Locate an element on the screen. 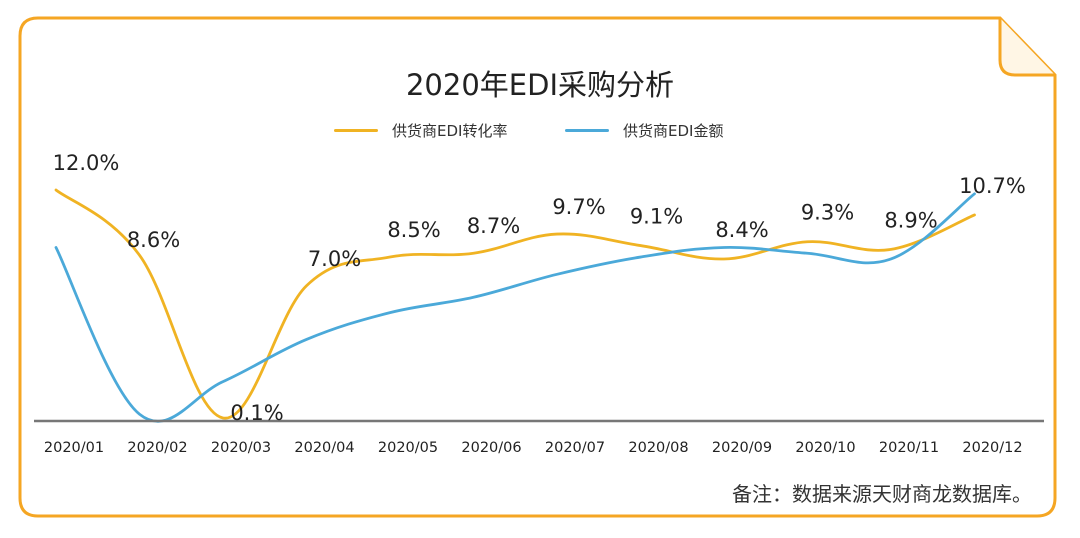 This screenshot has height=538, width=1080. data-label: 9.1% is located at coordinates (656, 217).